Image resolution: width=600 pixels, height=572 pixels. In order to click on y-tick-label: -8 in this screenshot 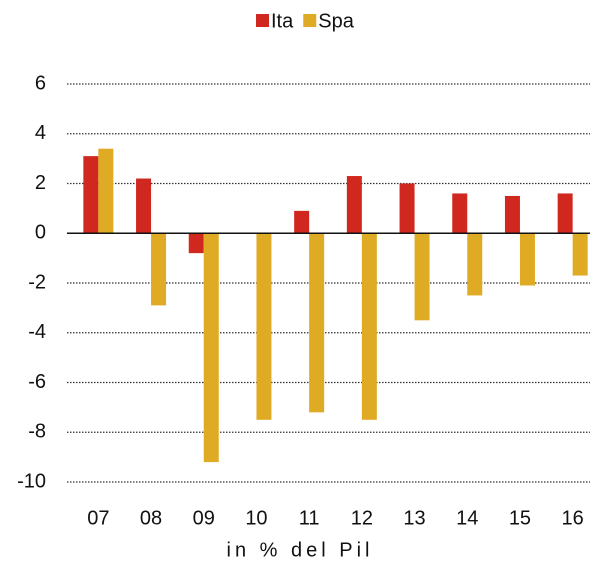, I will do `click(37, 432)`.